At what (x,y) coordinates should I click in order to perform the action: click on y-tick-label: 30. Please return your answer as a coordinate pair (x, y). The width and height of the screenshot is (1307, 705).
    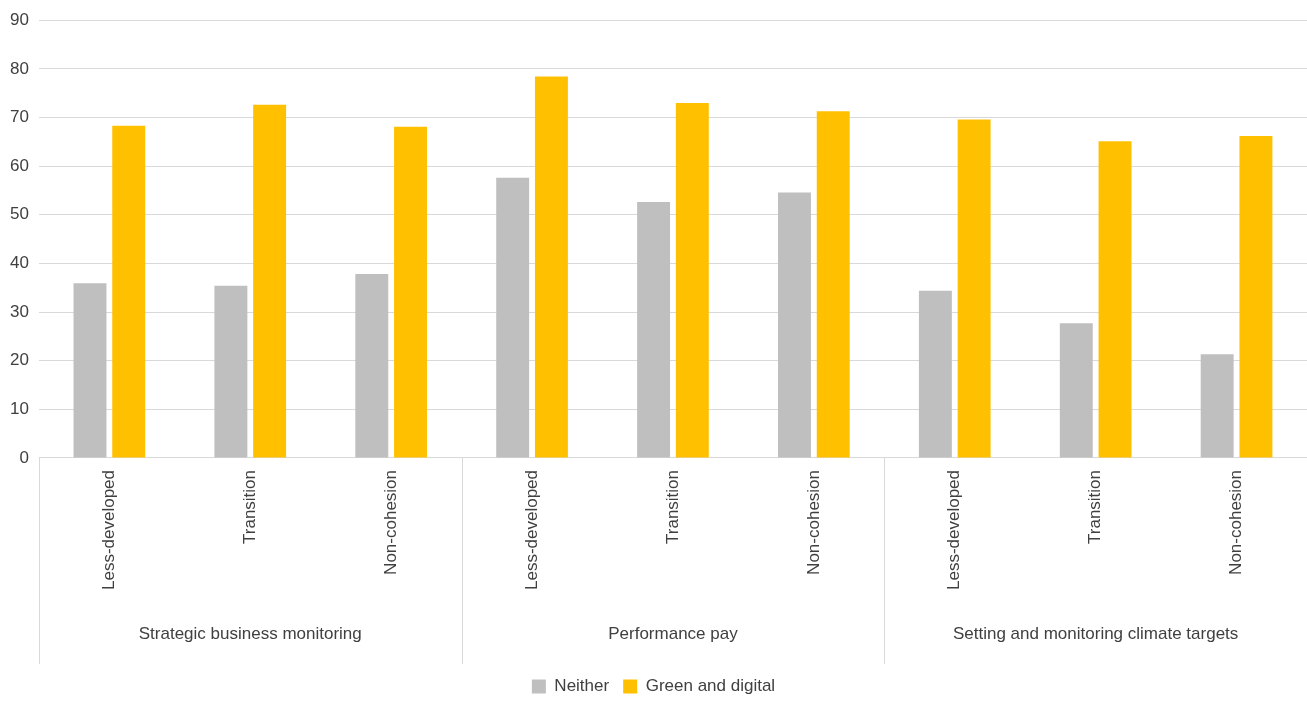
    Looking at the image, I should click on (19, 311).